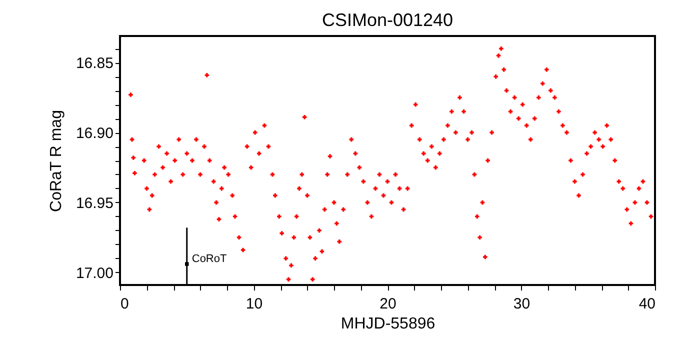 The image size is (695, 340). Describe the element at coordinates (95, 133) in the screenshot. I see `y-tick-label: 16.90` at that location.